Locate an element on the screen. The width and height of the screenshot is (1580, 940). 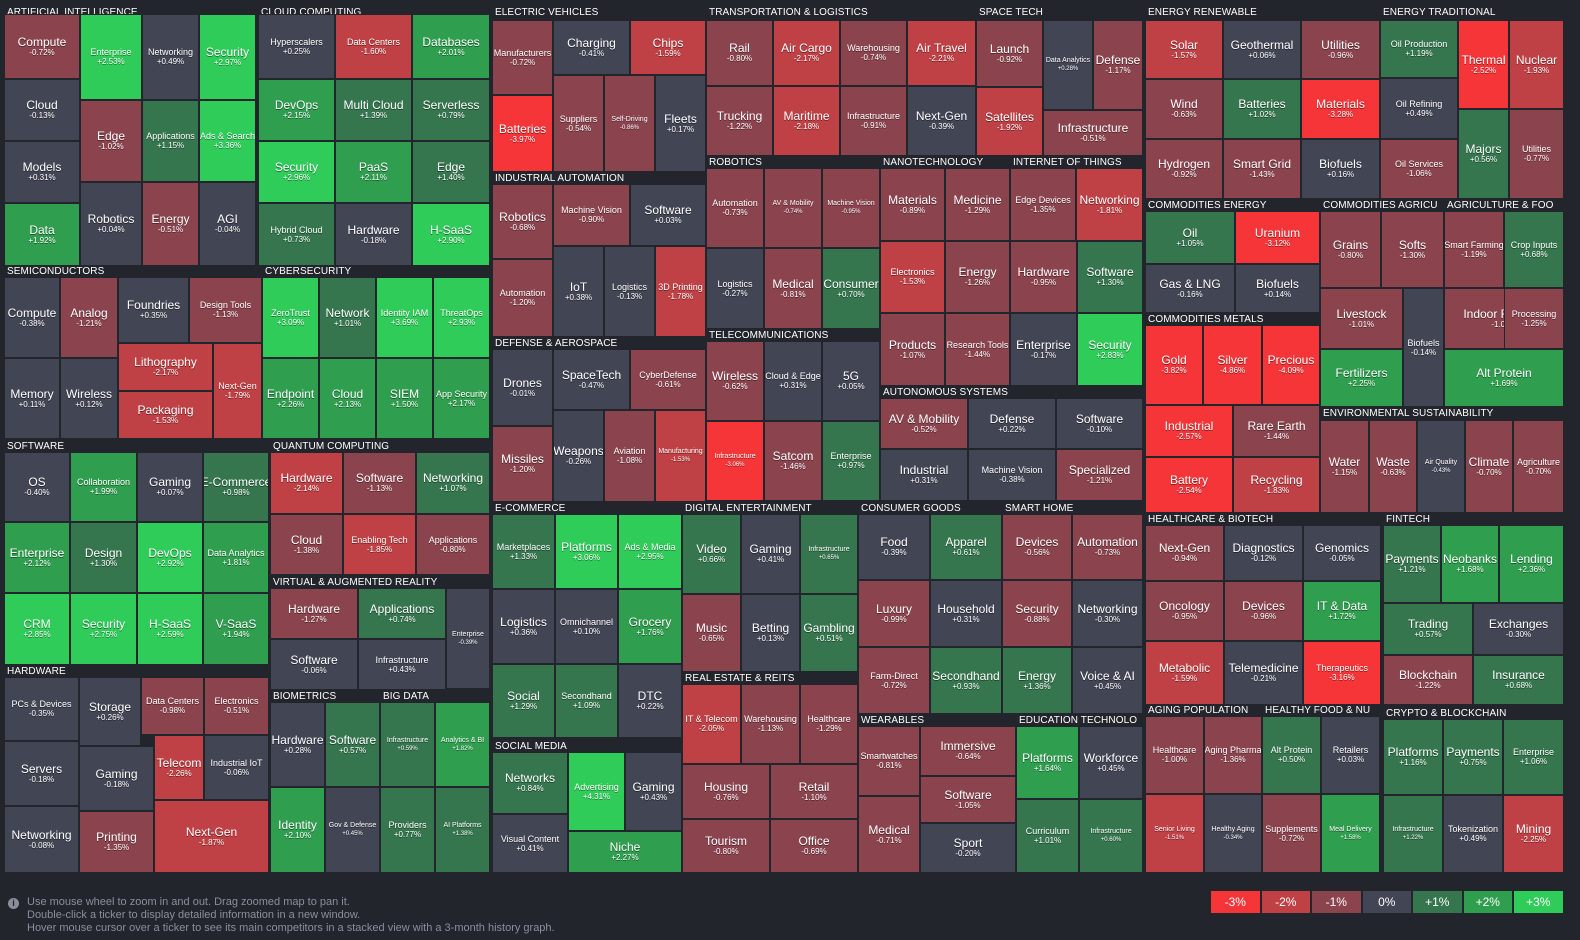
tile-paas: PaaS +2.11% is located at coordinates (373, 172).